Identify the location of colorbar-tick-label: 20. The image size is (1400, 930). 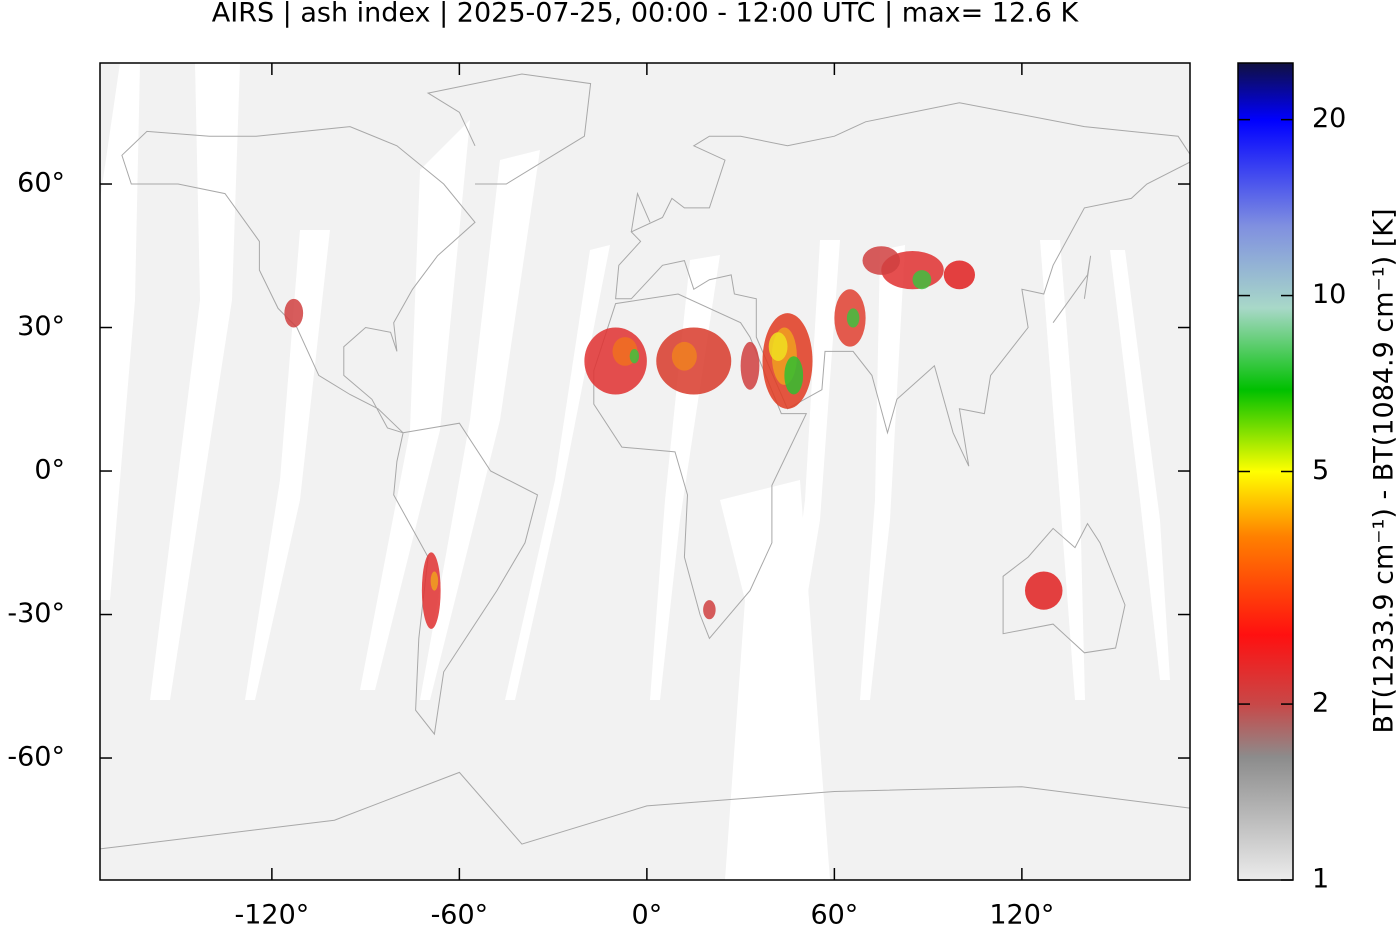
(1329, 118).